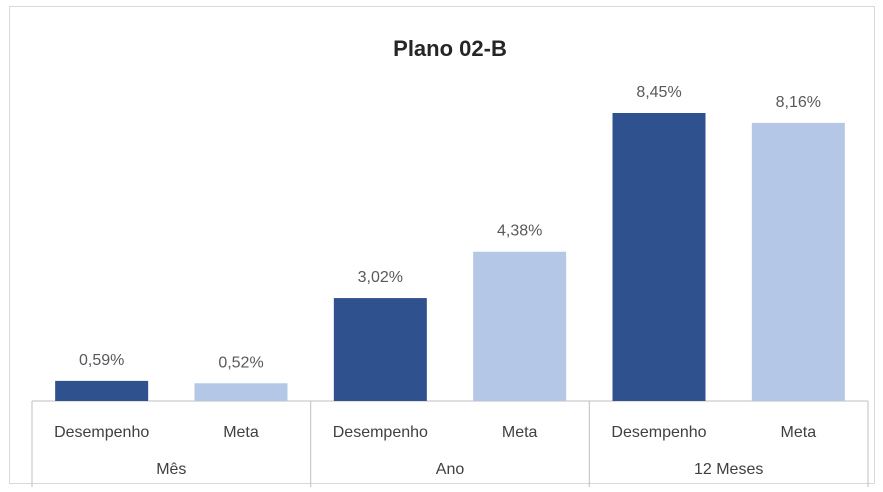  I want to click on bar-value-label: 0,59%, so click(101, 360).